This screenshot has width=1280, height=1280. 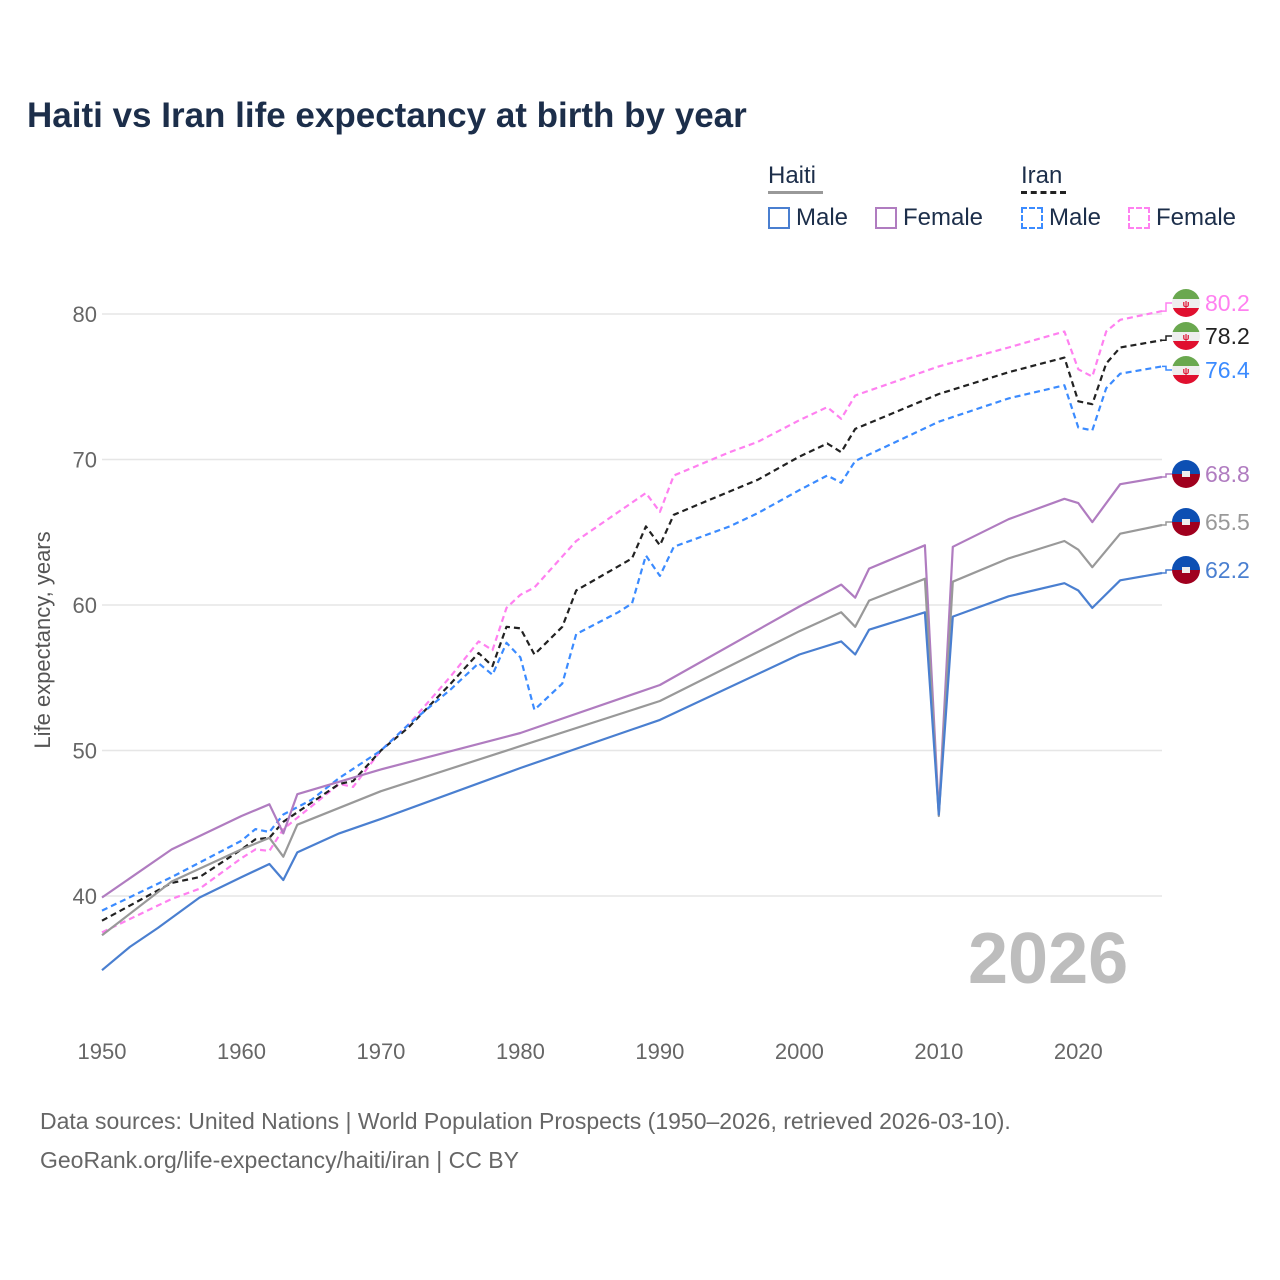 What do you see at coordinates (85, 314) in the screenshot?
I see `y-tick-label: 80` at bounding box center [85, 314].